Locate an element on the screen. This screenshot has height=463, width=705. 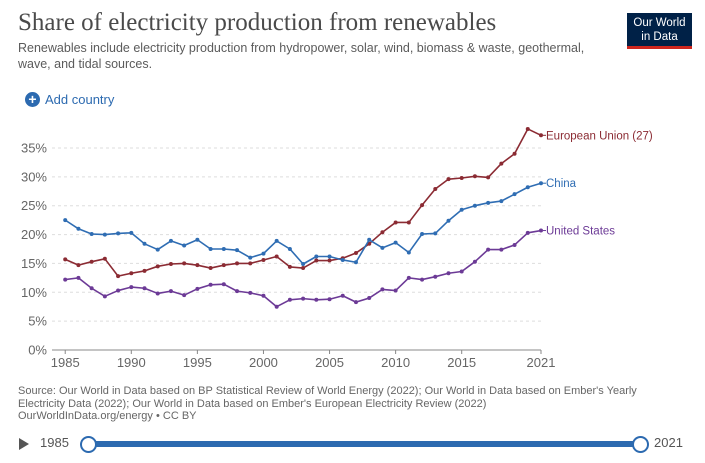
x-tick-label: 1990 is located at coordinates (131, 362).